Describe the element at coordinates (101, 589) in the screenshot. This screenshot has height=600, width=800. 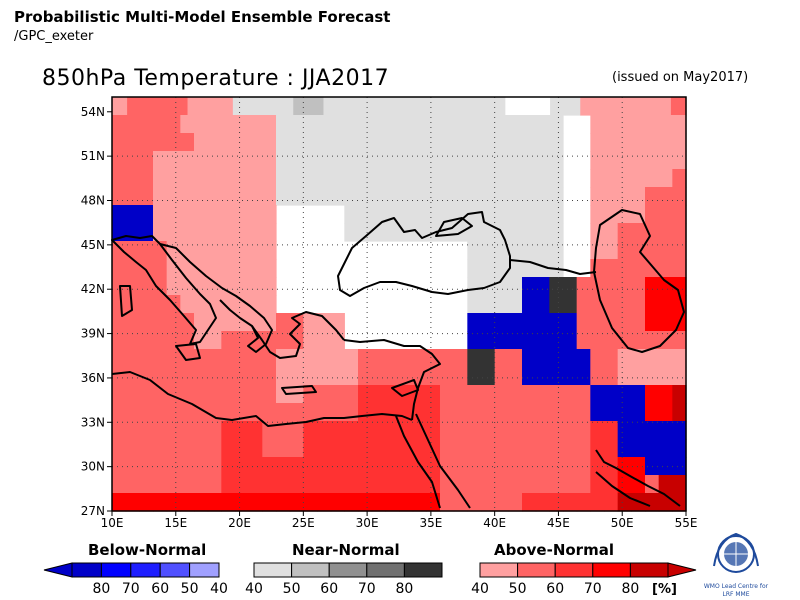
I see `legend-below-label: 80` at that location.